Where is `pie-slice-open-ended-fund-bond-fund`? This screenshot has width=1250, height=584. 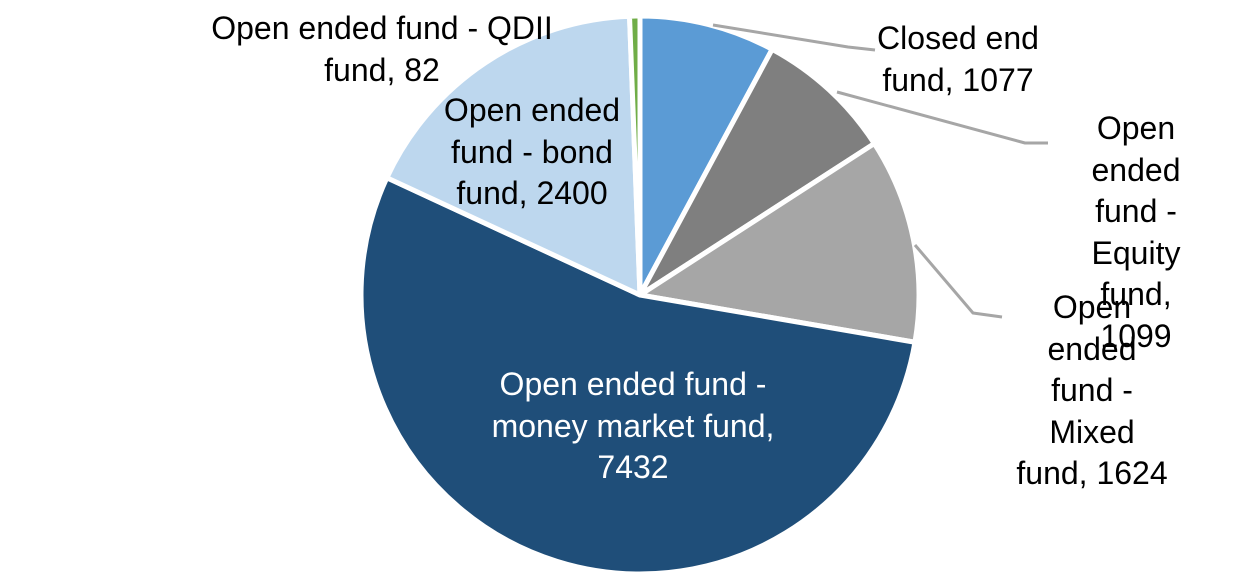
pie-slice-open-ended-fund-bond-fund is located at coordinates (513, 155).